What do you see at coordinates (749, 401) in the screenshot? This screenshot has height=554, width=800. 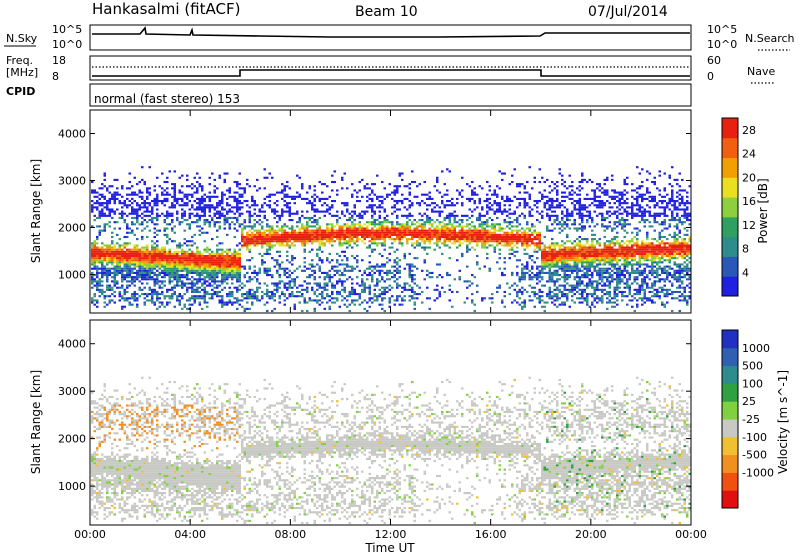 I see `velocity-colorbar-tick: 25` at bounding box center [749, 401].